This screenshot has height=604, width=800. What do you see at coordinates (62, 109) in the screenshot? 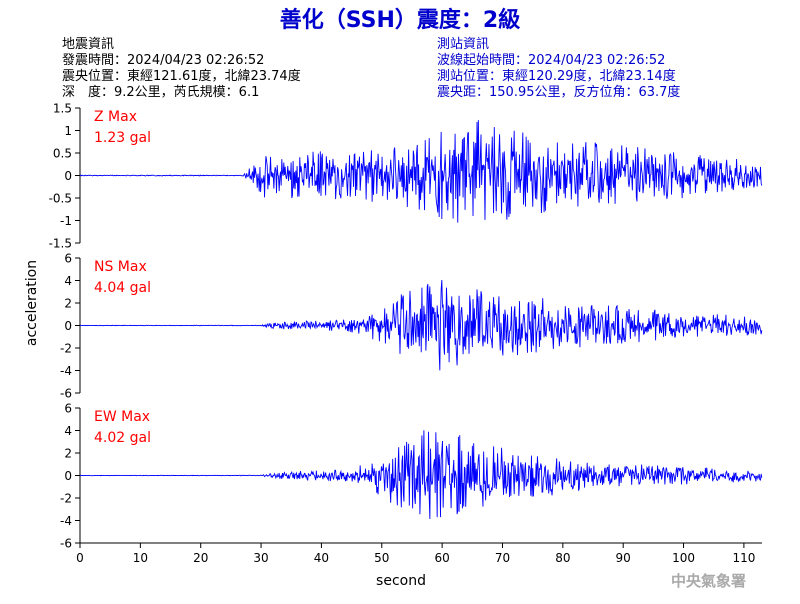
I see `y-tick-label: 1.5` at bounding box center [62, 109].